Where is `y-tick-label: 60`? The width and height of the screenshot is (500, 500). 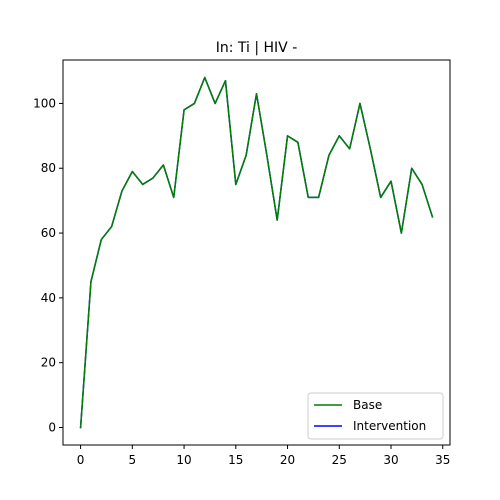 y-tick-label: 60 is located at coordinates (48, 233).